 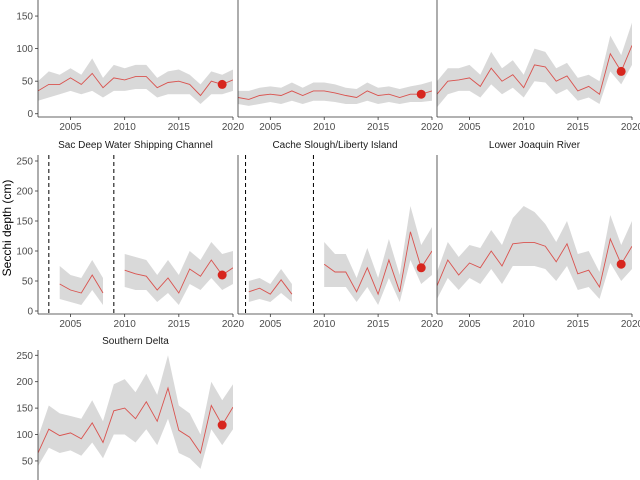 I want to click on panel-3: 2005 2010 2015 2020, so click(x=538, y=66).